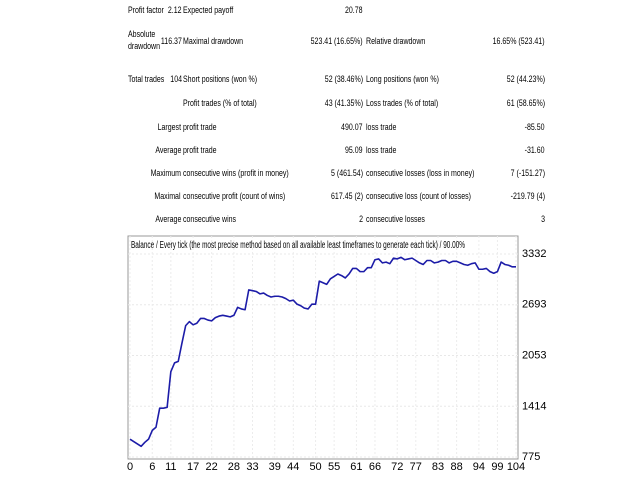 This screenshot has height=485, width=640. I want to click on y-tick-label: 1414, so click(534, 406).